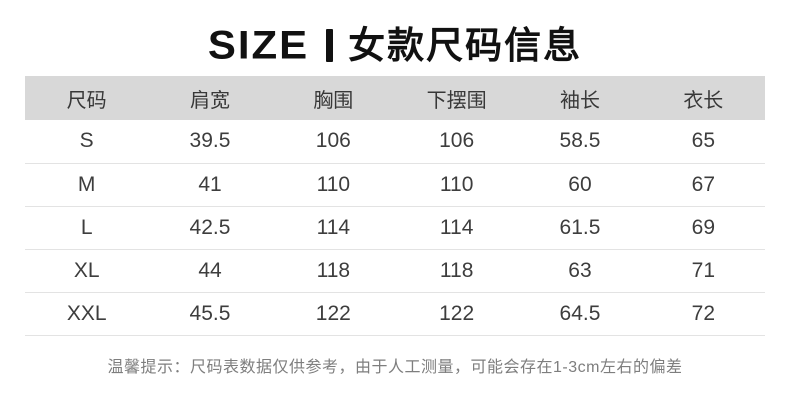  I want to click on measurement-cell: 67, so click(703, 185).